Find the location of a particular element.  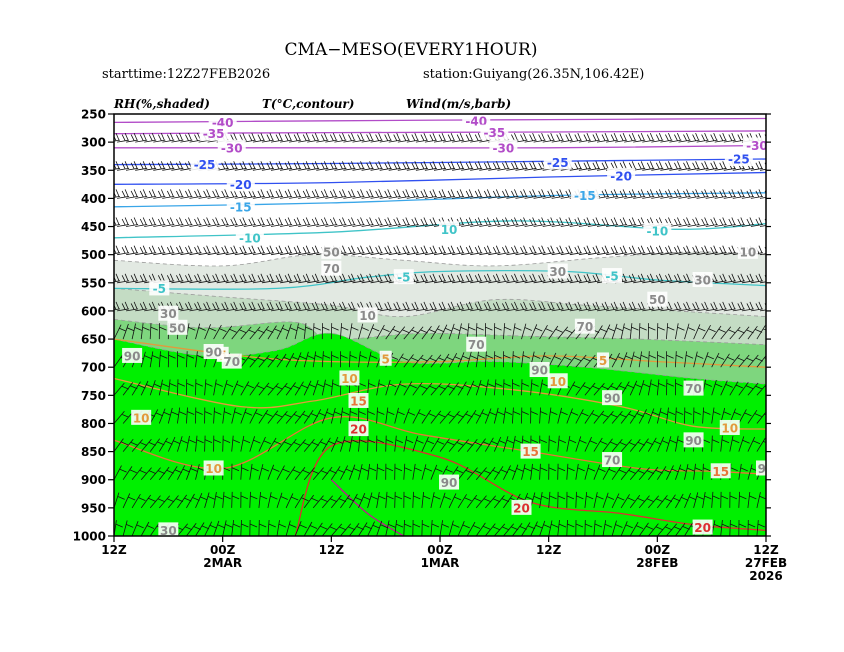

legend-wind: Wind(m/s,barb) is located at coordinates (458, 104).